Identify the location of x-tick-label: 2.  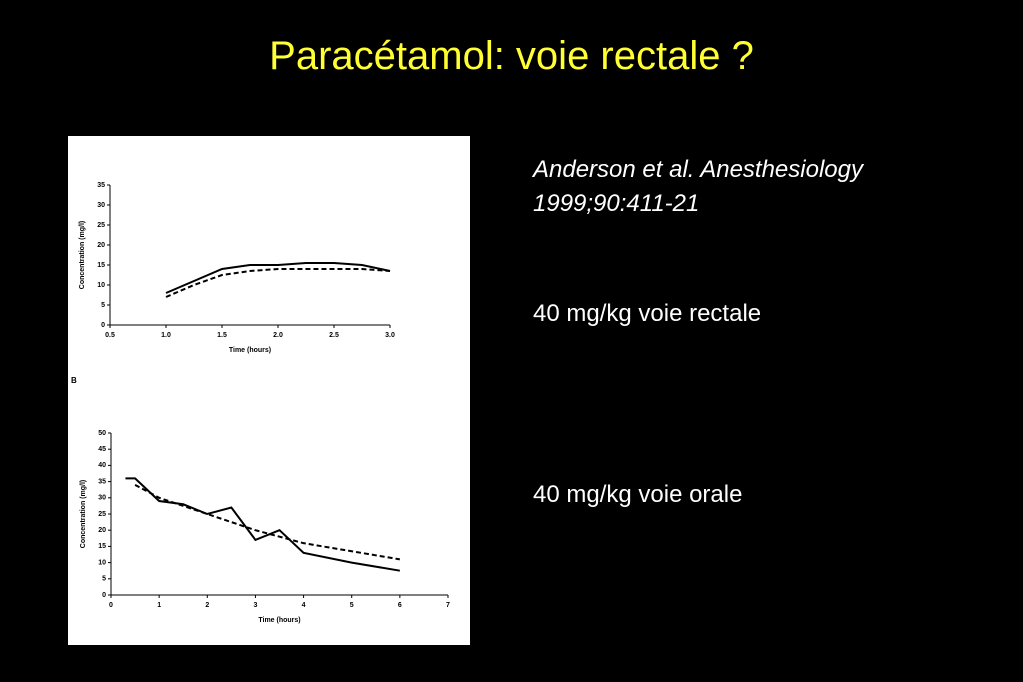
(207, 605).